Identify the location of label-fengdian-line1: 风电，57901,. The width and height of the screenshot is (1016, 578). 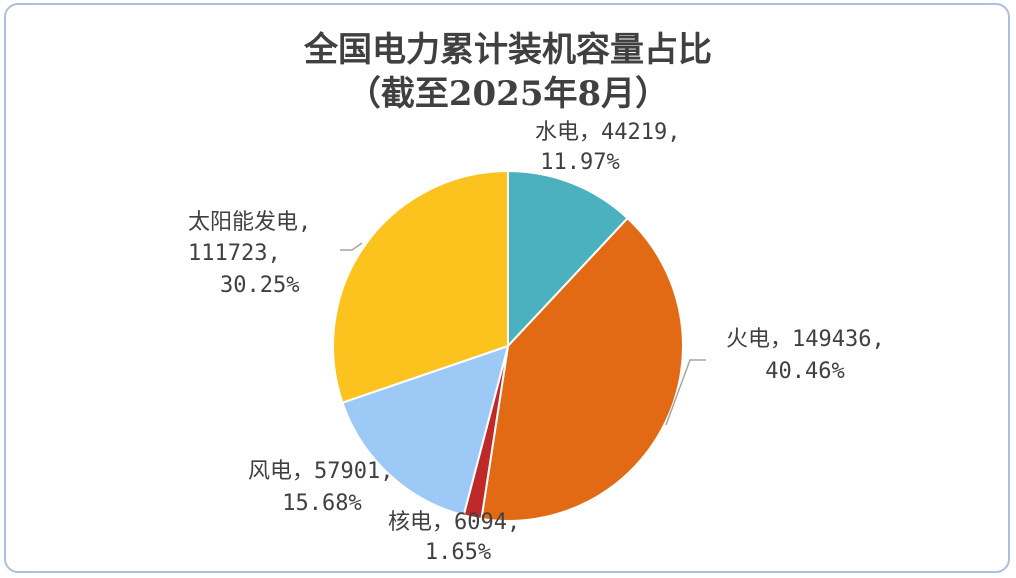
(320, 471).